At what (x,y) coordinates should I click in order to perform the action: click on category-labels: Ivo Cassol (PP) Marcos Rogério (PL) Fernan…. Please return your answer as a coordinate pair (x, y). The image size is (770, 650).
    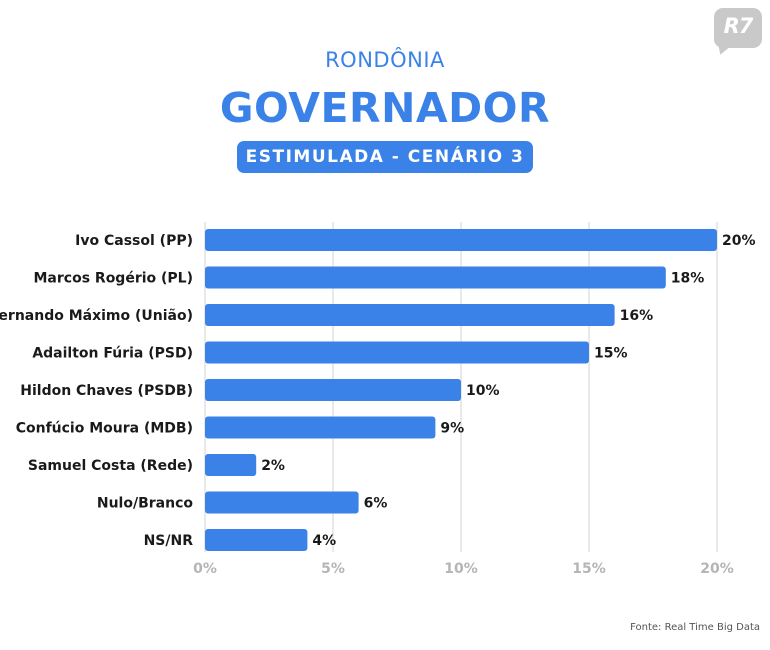
    Looking at the image, I should click on (96, 391).